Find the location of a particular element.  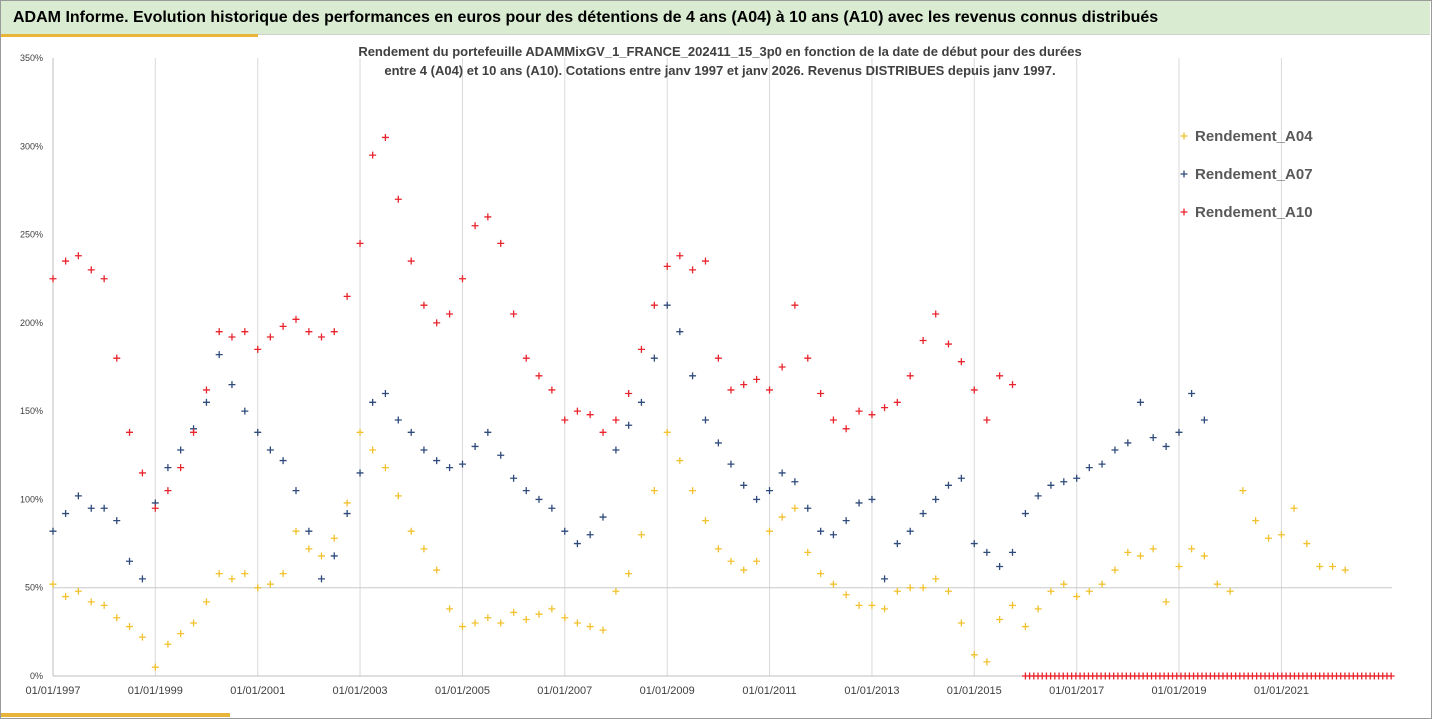

x-tick-label: 01/01/2007 is located at coordinates (564, 691).